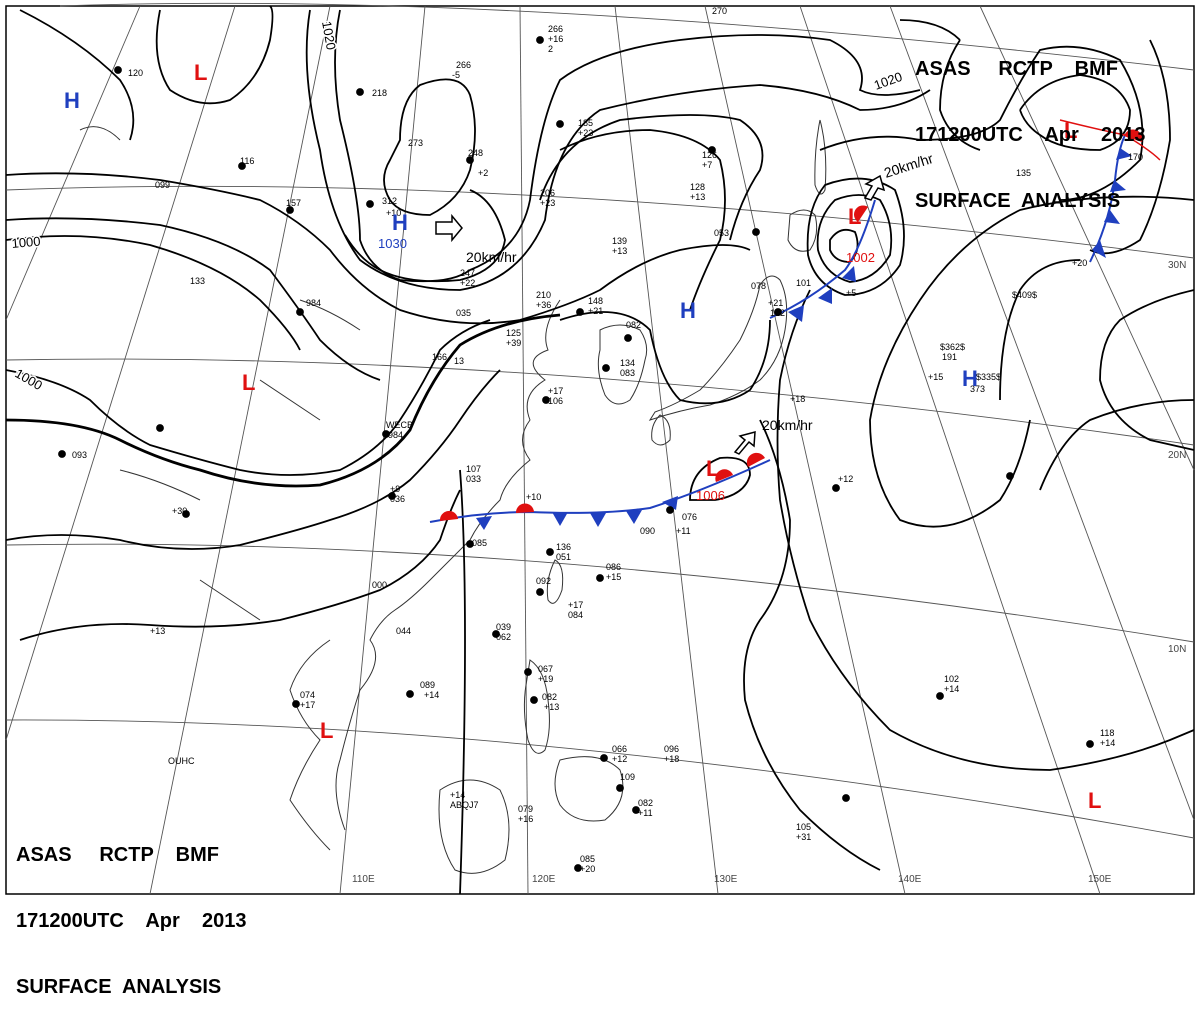 This screenshot has width=1200, height=1020. What do you see at coordinates (307, 705) in the screenshot?
I see `station-value: +17` at bounding box center [307, 705].